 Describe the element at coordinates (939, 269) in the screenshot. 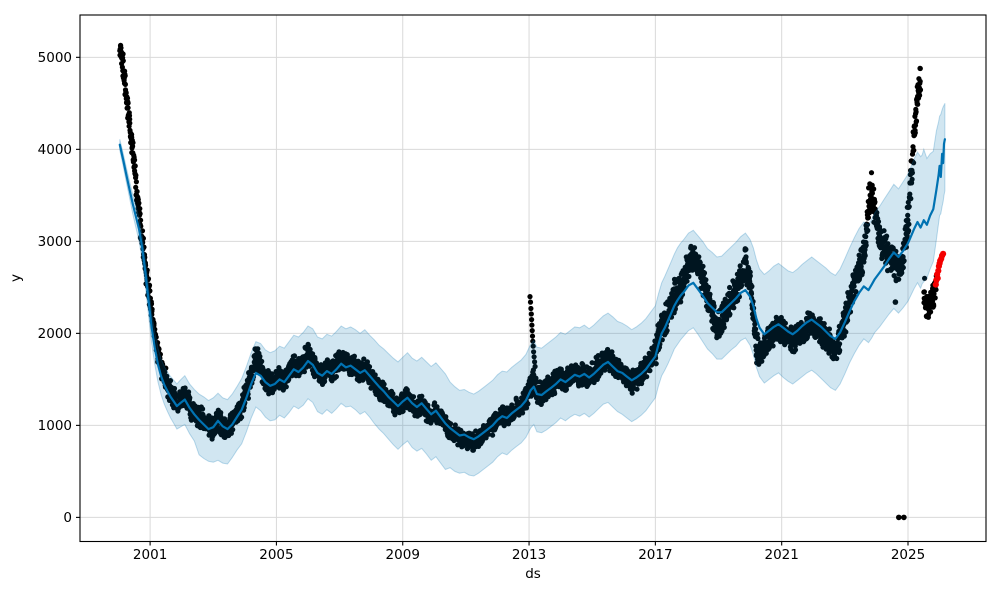

I see `anomaly-points` at that location.